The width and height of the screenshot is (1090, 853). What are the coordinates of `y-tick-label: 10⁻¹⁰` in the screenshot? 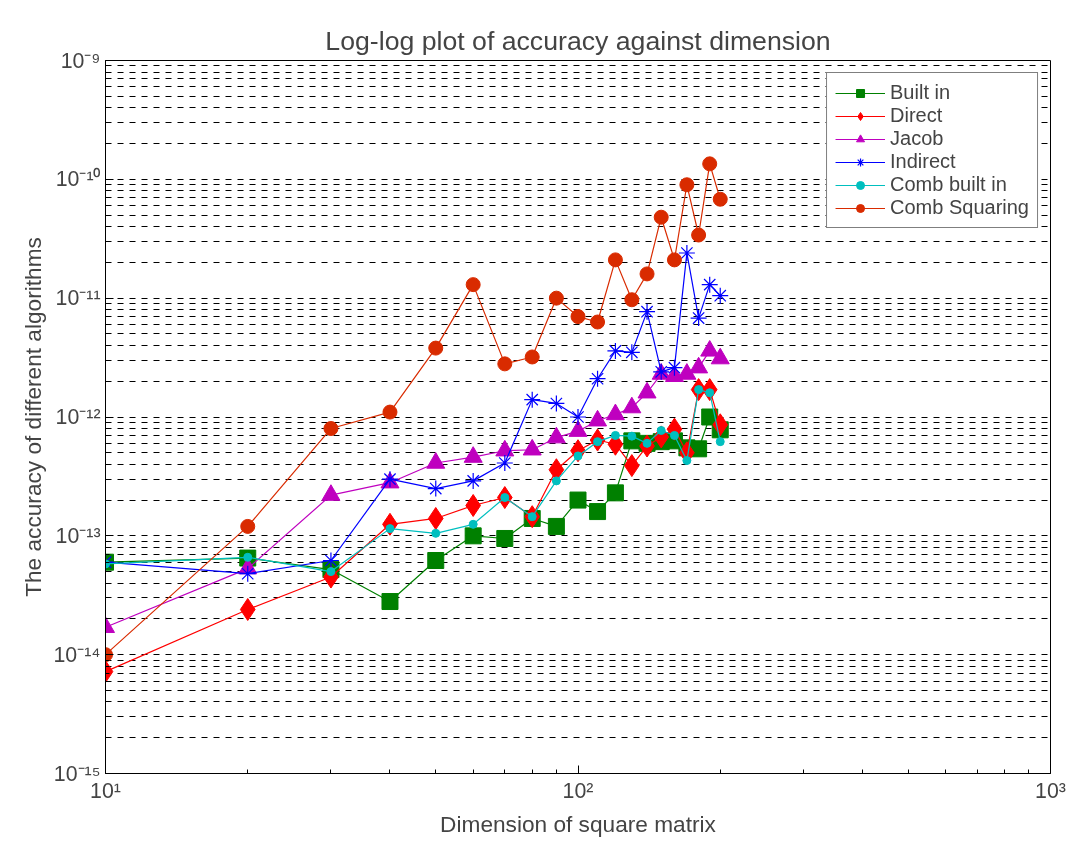 It's located at (78, 179).